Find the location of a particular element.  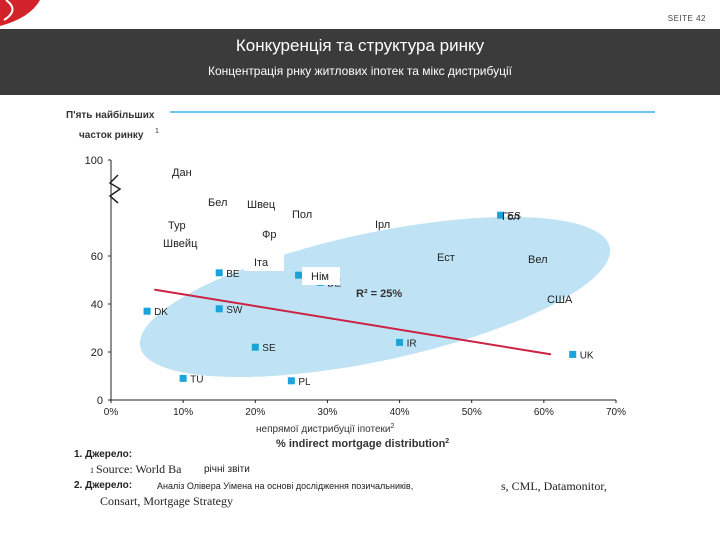

x-axis-label-en: % indirect mortgage distribution2 is located at coordinates (362, 444).